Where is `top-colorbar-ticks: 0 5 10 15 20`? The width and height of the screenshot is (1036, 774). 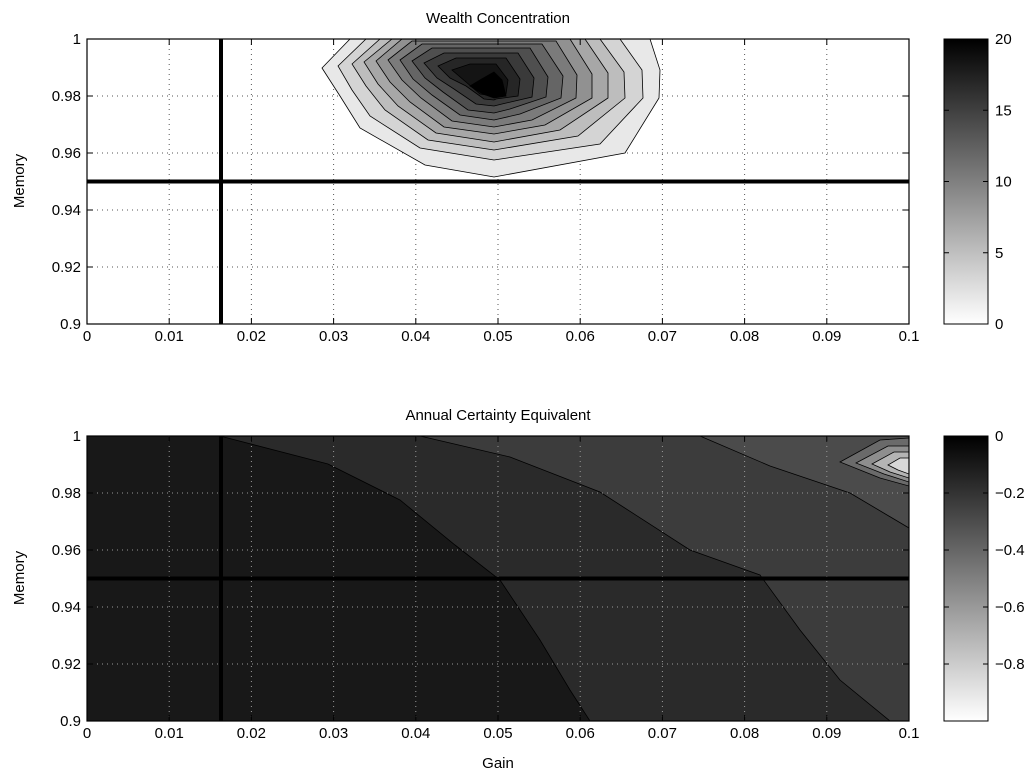
top-colorbar-ticks: 0 5 10 15 20 is located at coordinates (978, 182).